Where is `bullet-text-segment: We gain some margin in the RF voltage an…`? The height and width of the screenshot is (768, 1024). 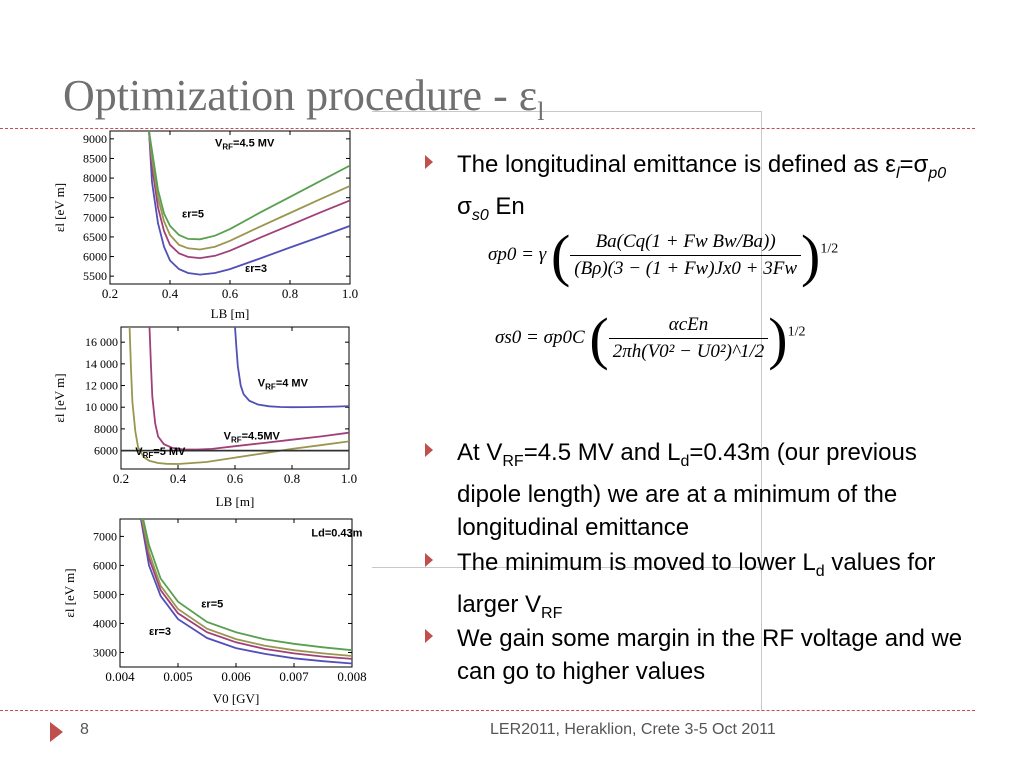 bullet-text-segment: We gain some margin in the RF voltage an… is located at coordinates (710, 655).